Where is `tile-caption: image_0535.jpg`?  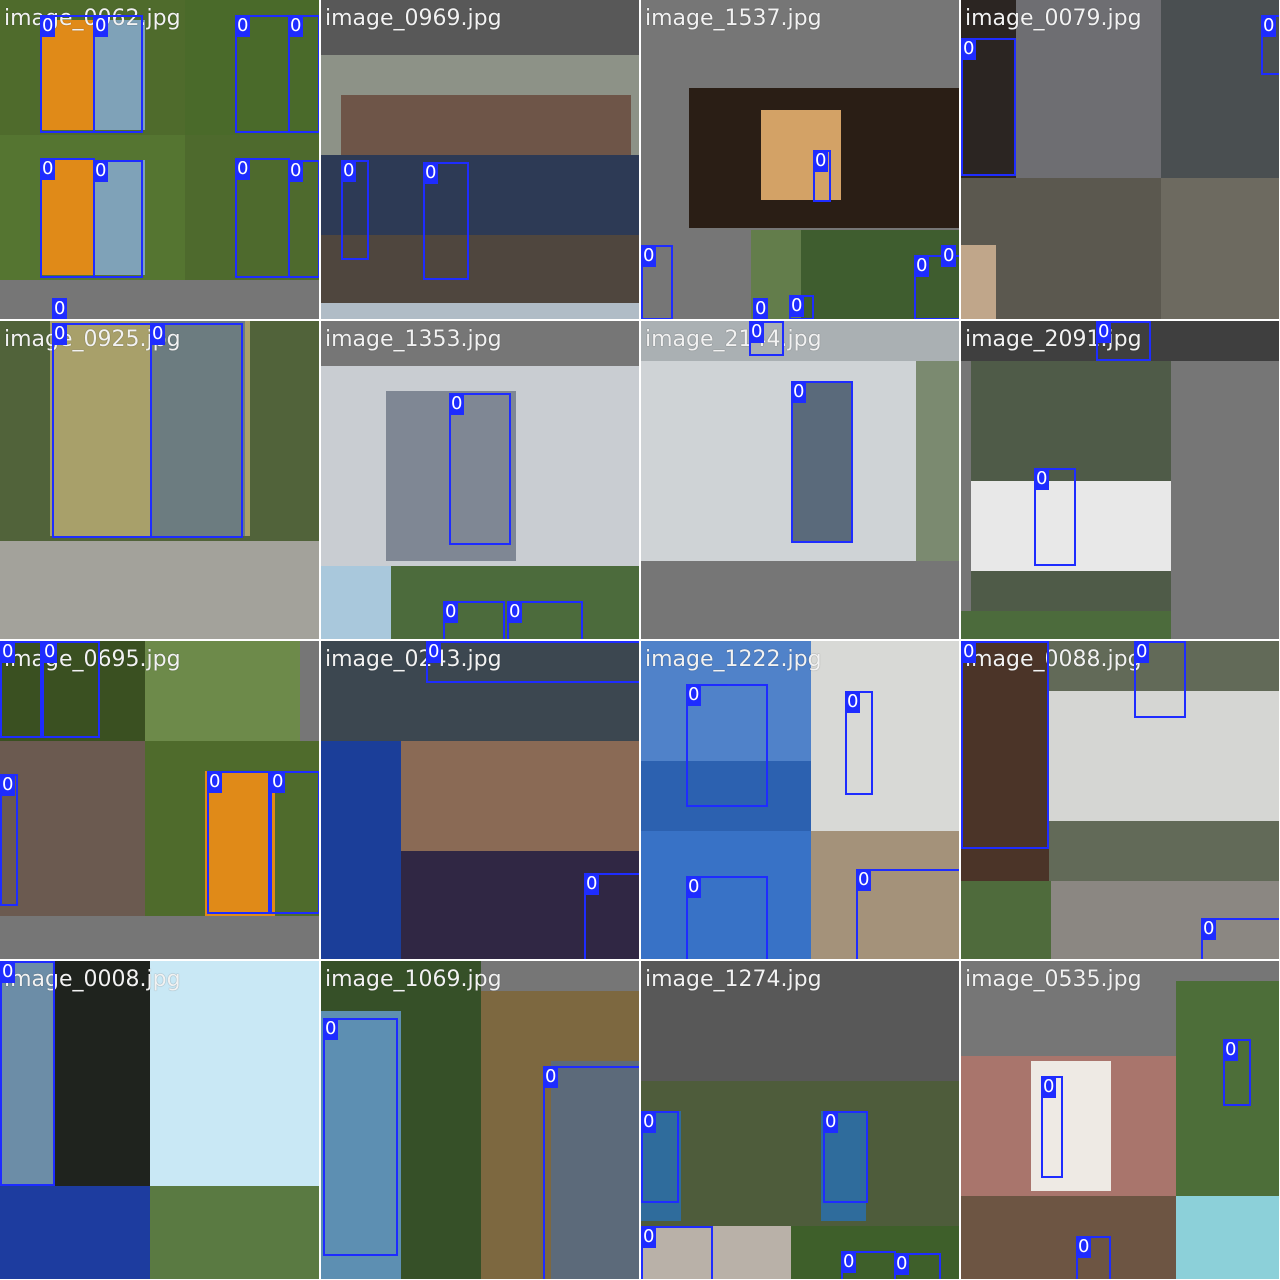
tile-caption: image_0535.jpg is located at coordinates (1053, 979).